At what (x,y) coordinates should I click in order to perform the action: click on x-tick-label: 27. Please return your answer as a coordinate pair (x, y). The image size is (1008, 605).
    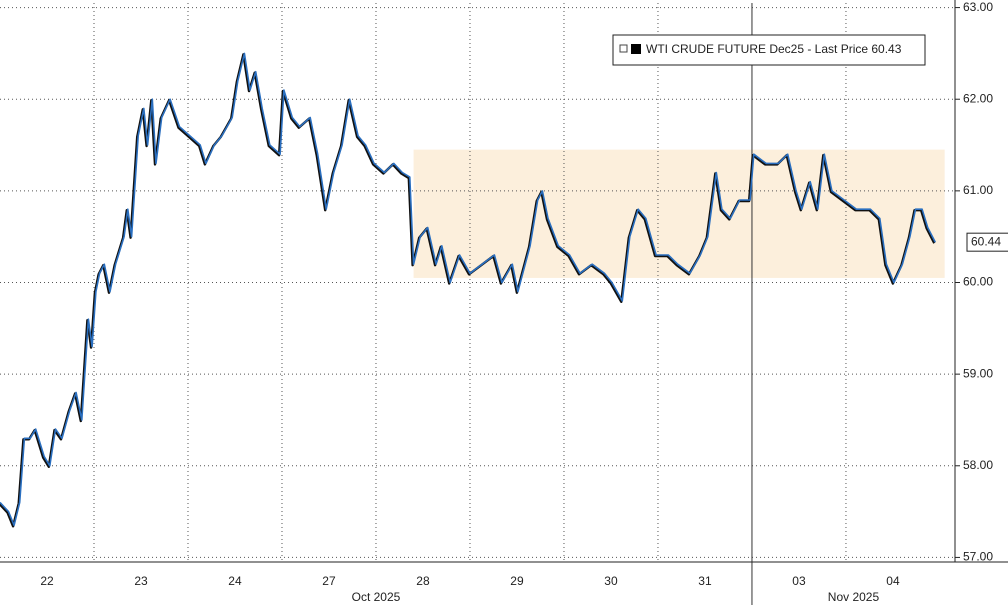
    Looking at the image, I should click on (329, 581).